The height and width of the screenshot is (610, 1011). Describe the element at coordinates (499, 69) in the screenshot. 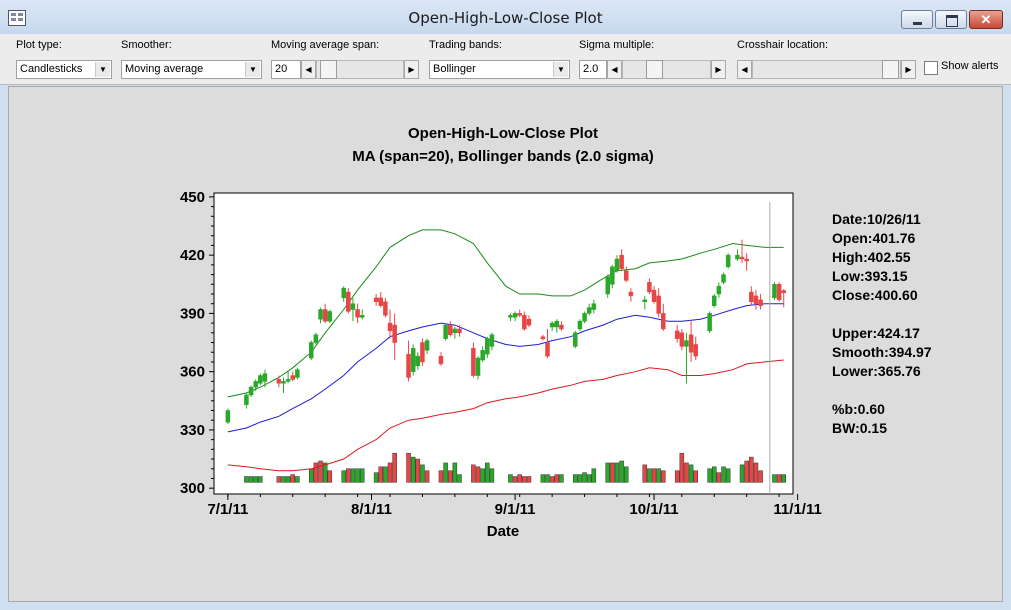

I see `trading-bands-select: Bollinger ▼` at that location.